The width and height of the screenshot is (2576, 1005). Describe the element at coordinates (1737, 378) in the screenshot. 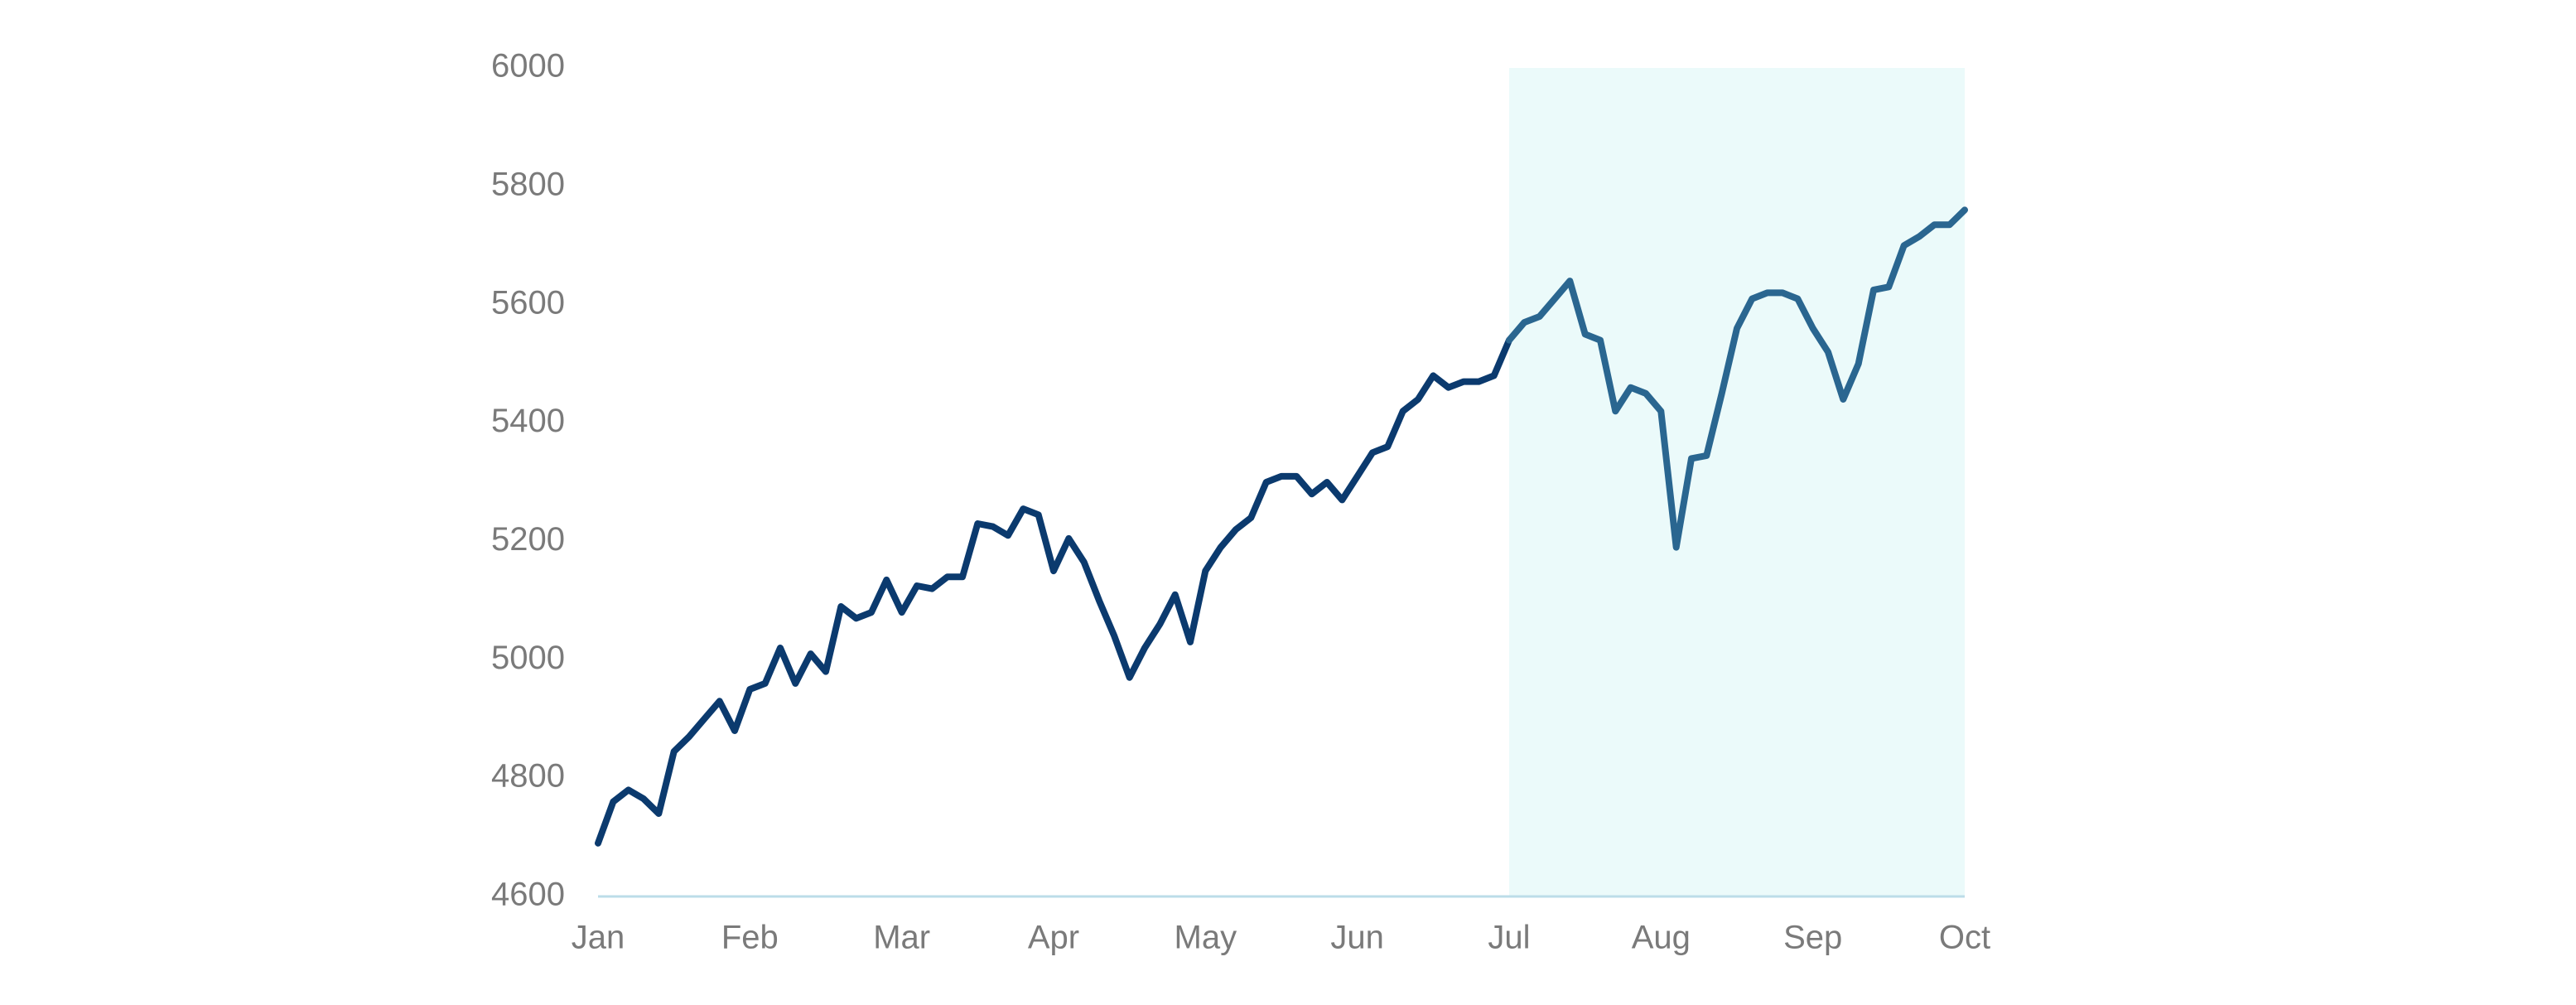

I see `line-series` at that location.